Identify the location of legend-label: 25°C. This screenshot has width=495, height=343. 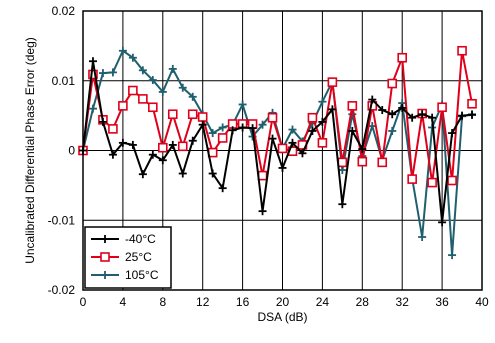
(138, 257).